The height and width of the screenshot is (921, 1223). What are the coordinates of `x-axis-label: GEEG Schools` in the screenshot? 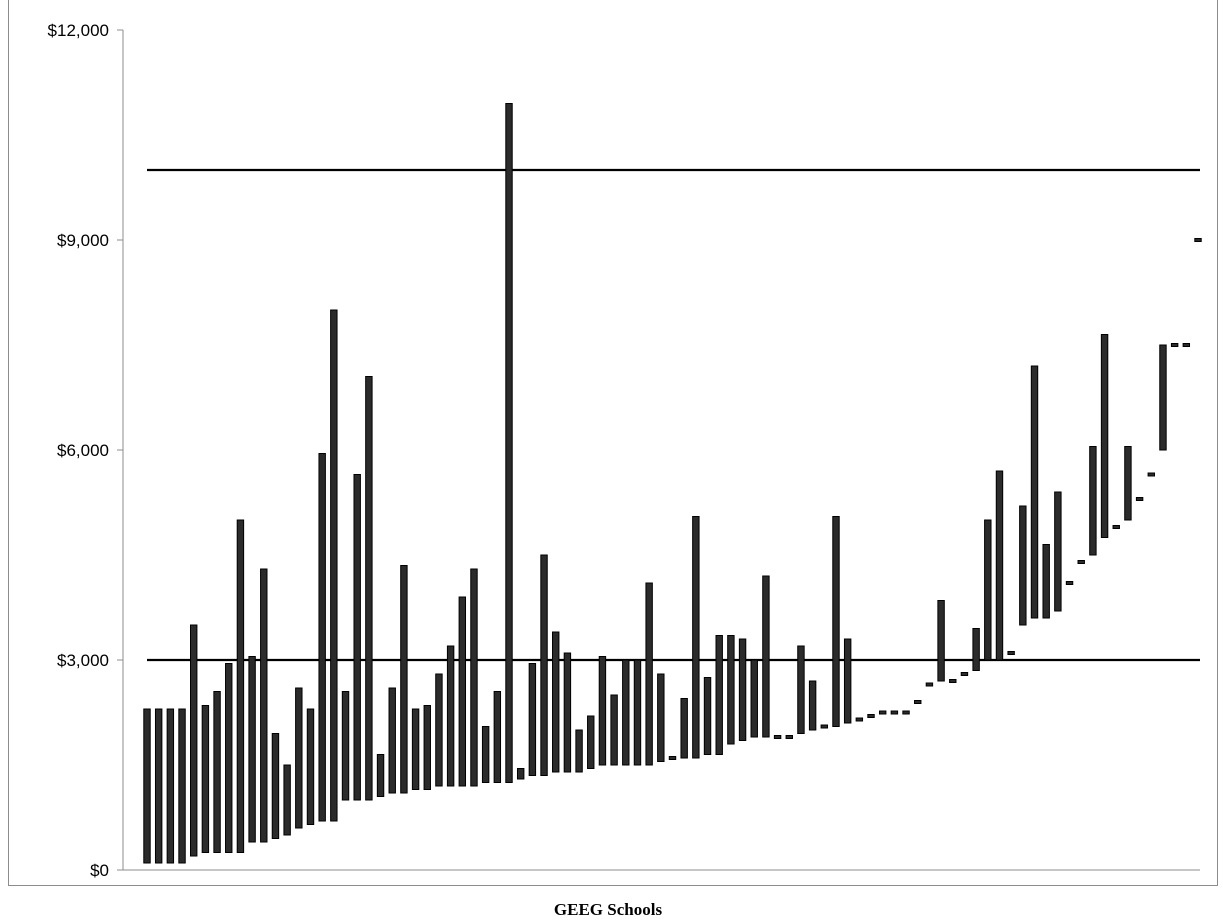 It's located at (608, 909).